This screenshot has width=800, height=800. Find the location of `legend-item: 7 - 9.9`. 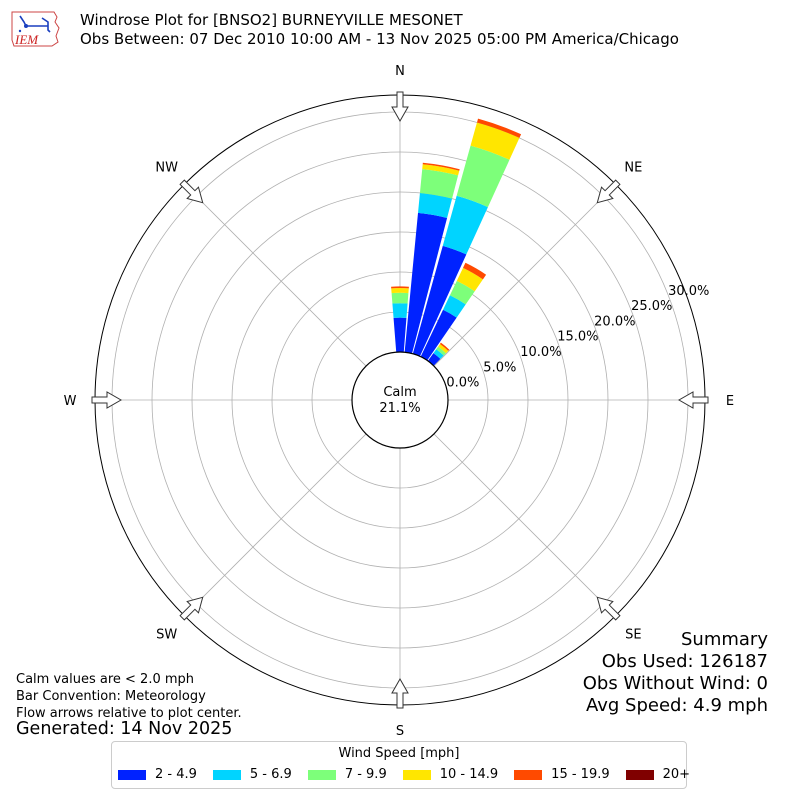

legend-item: 7 - 9.9 is located at coordinates (347, 774).